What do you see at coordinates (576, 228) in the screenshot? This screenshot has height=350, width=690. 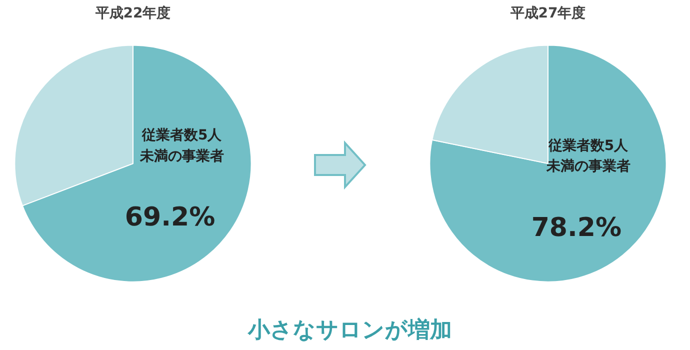 I see `data-label: 78.2%` at bounding box center [576, 228].